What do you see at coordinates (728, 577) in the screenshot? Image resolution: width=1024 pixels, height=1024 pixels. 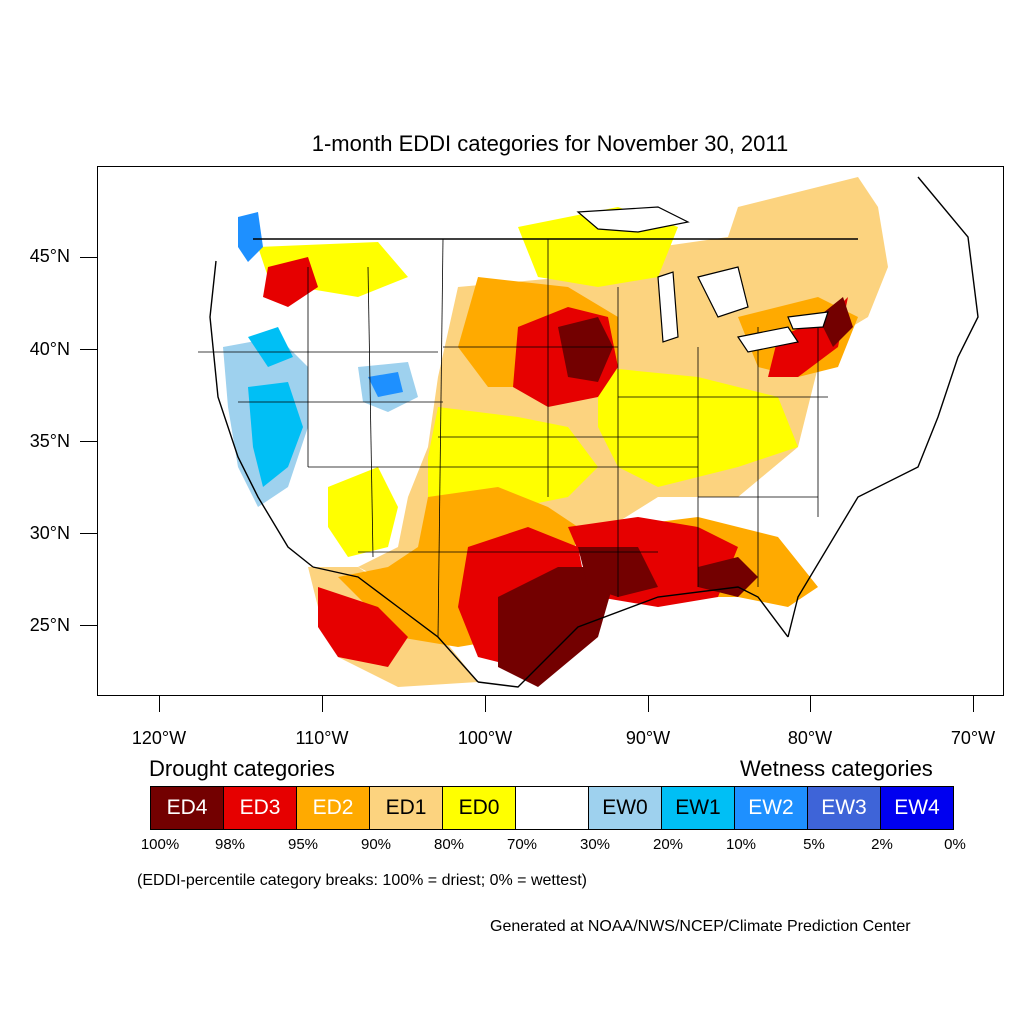 I see `ed4-region-georgia` at bounding box center [728, 577].